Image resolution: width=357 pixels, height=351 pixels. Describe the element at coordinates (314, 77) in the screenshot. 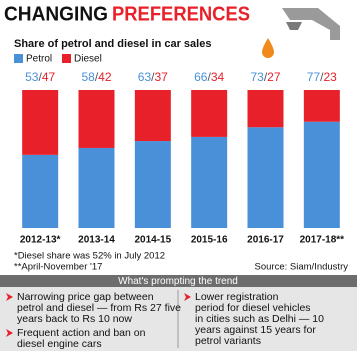

I see `value-label-part: 77` at that location.